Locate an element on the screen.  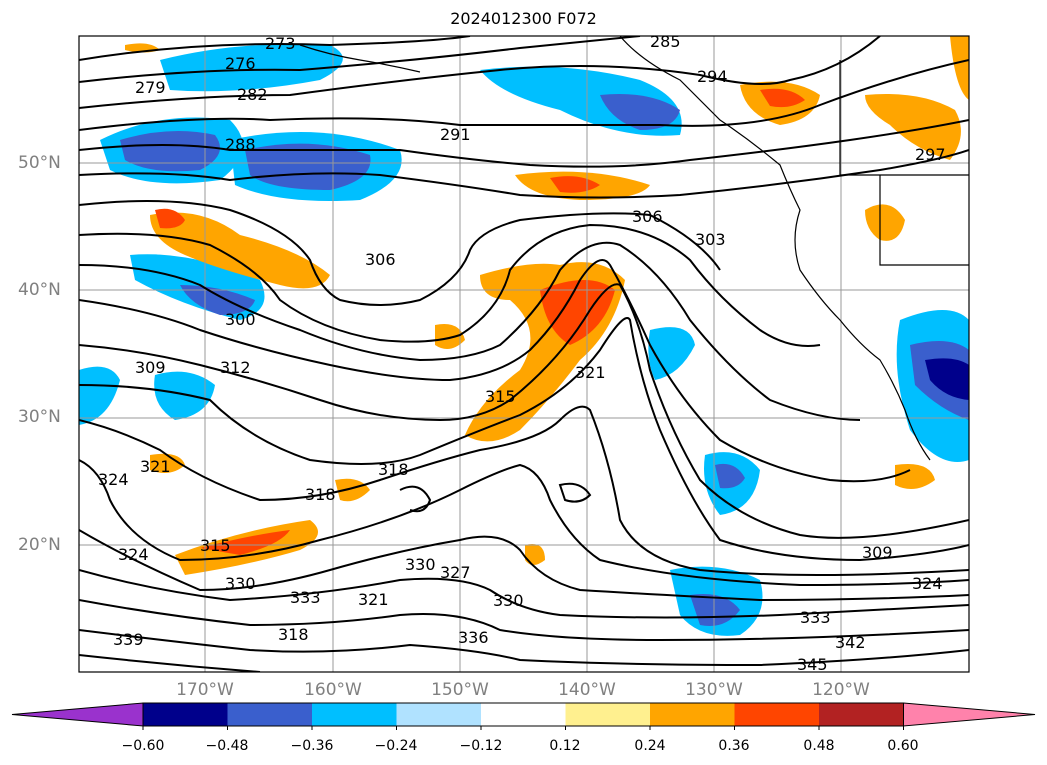
lat-label: 40°N is located at coordinates (39, 290).